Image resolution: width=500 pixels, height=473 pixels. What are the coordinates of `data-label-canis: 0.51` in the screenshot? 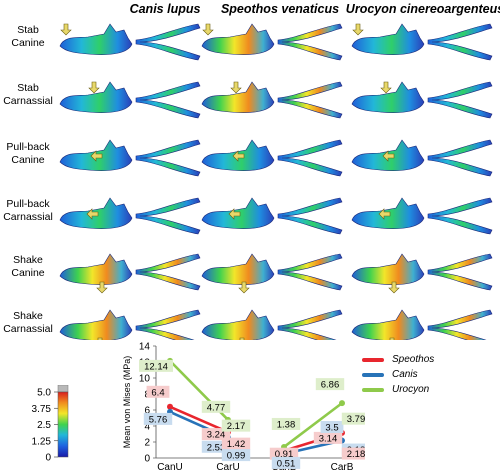 It's located at (286, 462).